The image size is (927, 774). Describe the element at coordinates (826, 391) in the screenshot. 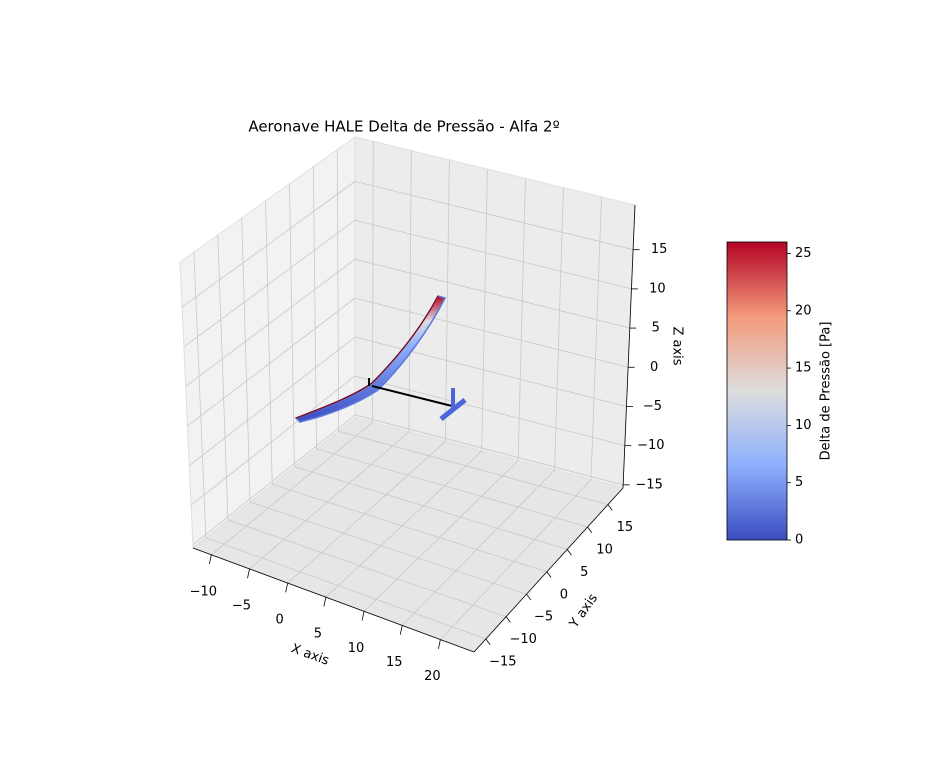

I see `colorbar-label: Delta de Pressão [Pa]` at that location.